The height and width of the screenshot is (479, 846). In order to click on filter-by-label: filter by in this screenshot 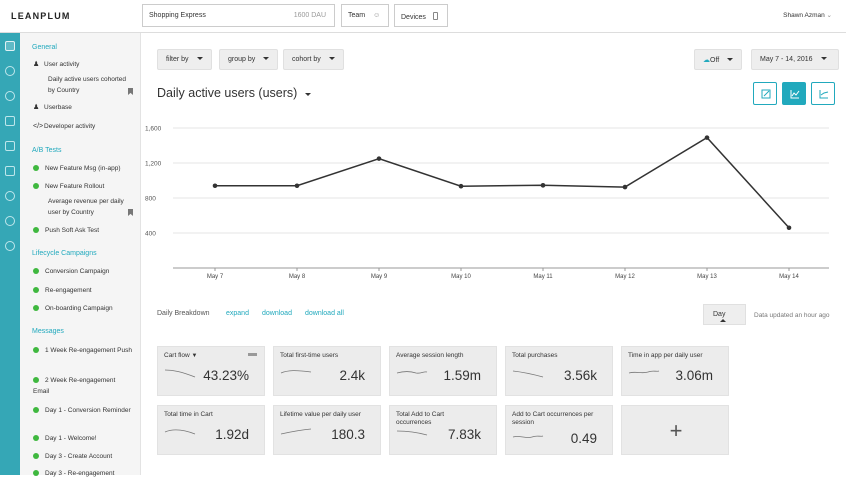, I will do `click(177, 59)`.